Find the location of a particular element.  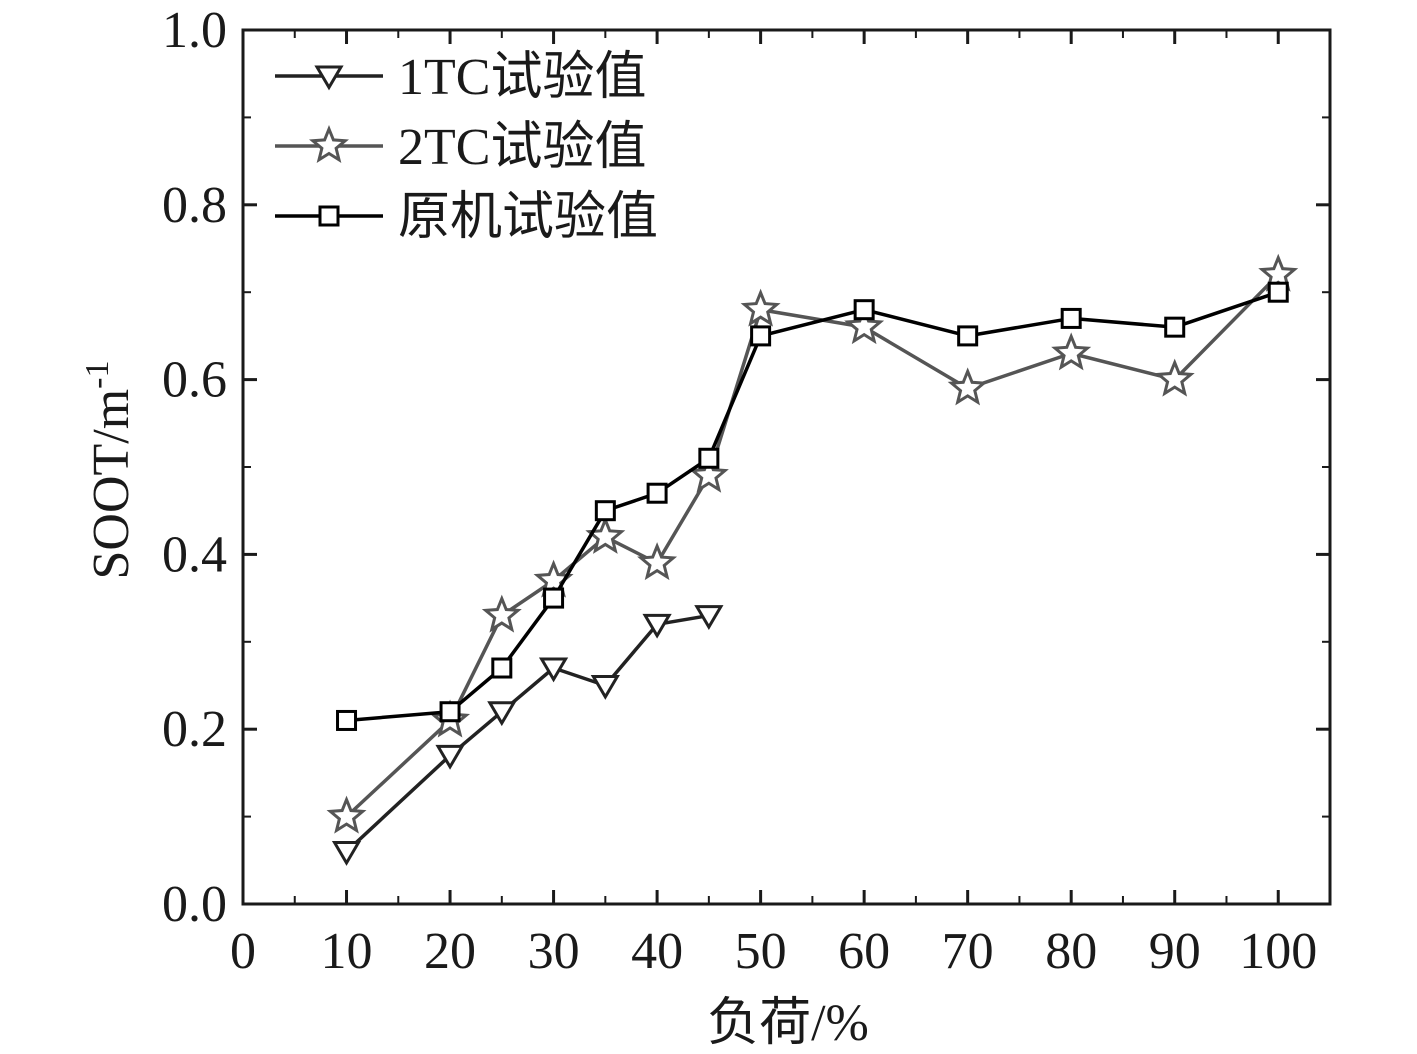

y-axis-title-base: SOOT/m is located at coordinates (111, 484).